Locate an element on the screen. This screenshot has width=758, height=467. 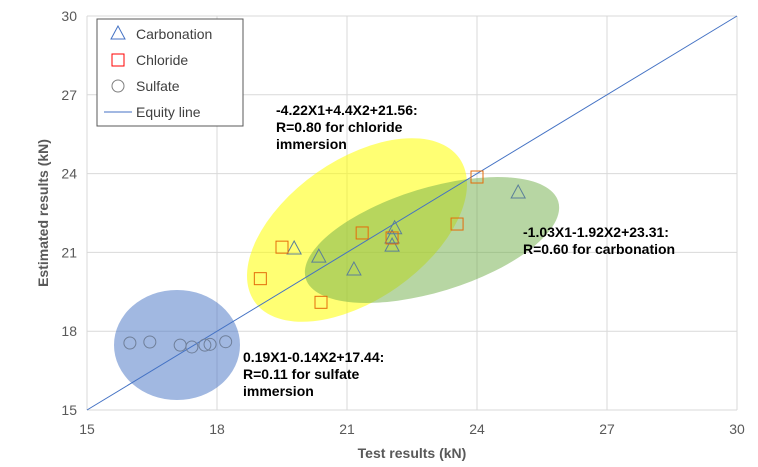
annotation-text: -1.03X1-1.92X2+23.31: is located at coordinates (596, 232).